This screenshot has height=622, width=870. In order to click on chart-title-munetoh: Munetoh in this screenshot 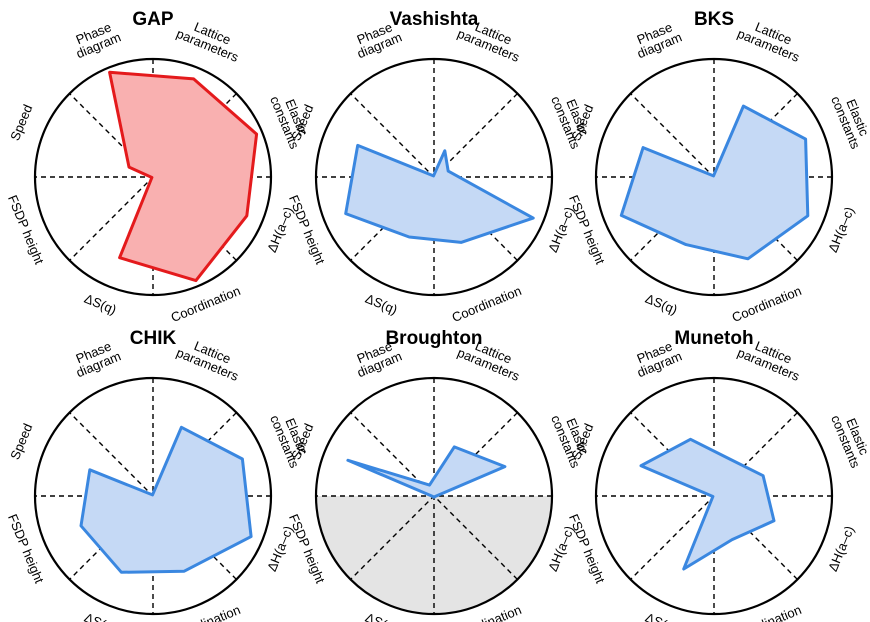, I will do `click(713, 338)`.